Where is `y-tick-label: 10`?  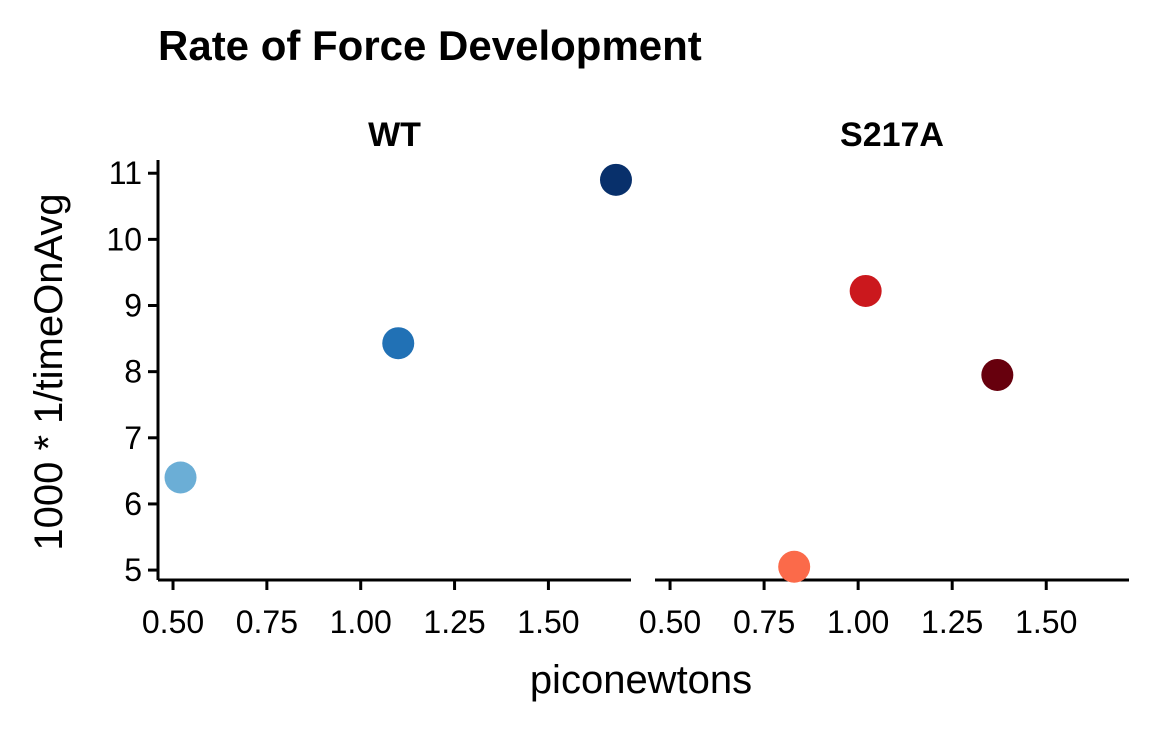
y-tick-label: 10 is located at coordinates (124, 239).